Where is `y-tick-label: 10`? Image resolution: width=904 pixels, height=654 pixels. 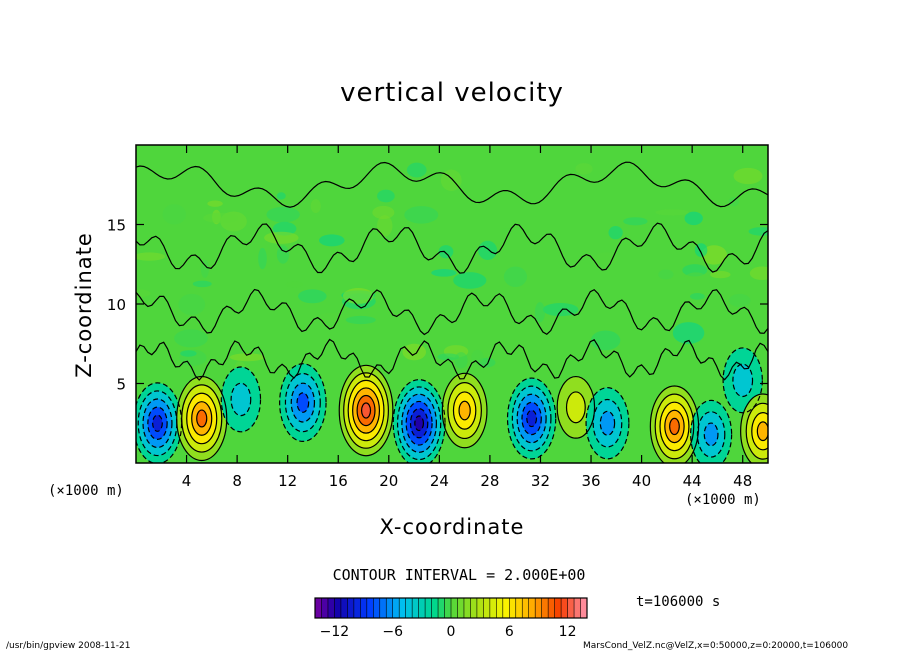
y-tick-label: 10 is located at coordinates (116, 305).